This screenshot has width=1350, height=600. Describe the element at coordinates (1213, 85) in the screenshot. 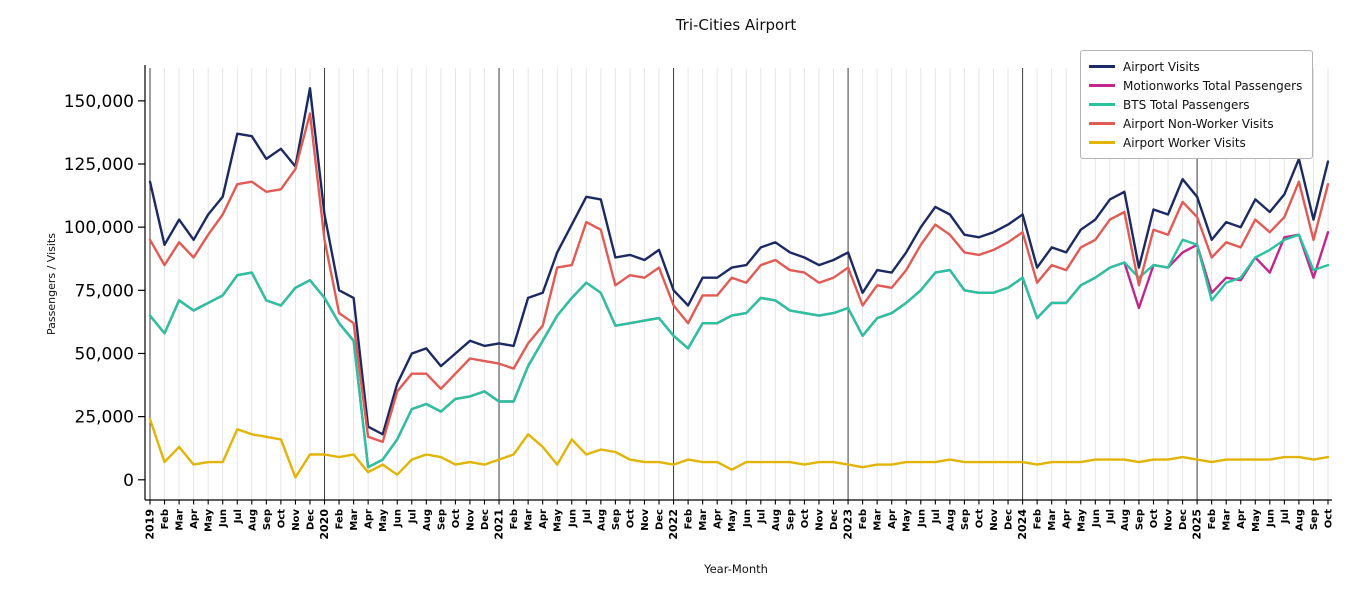

I see `legend-label: Motionworks Total Passengers` at that location.